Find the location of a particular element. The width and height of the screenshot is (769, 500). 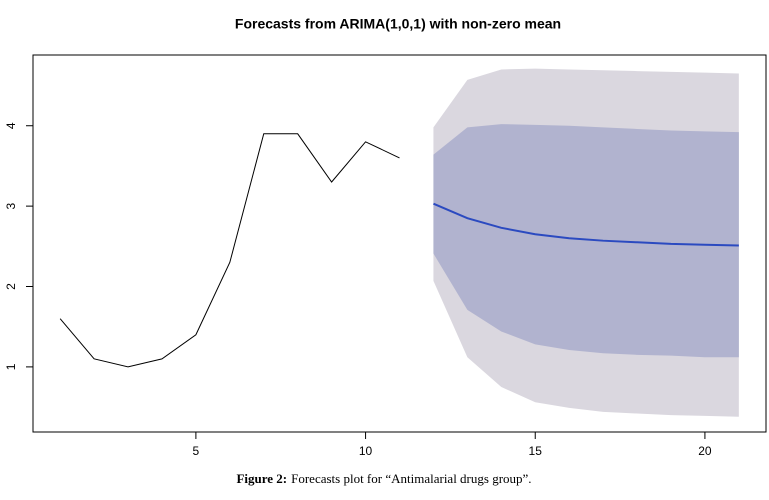

y-tick-label: 4 is located at coordinates (11, 125).